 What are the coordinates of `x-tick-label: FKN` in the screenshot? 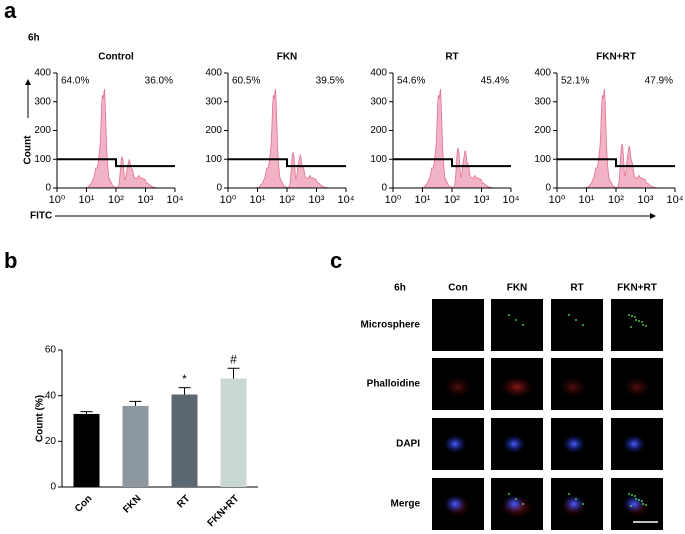 It's located at (132, 504).